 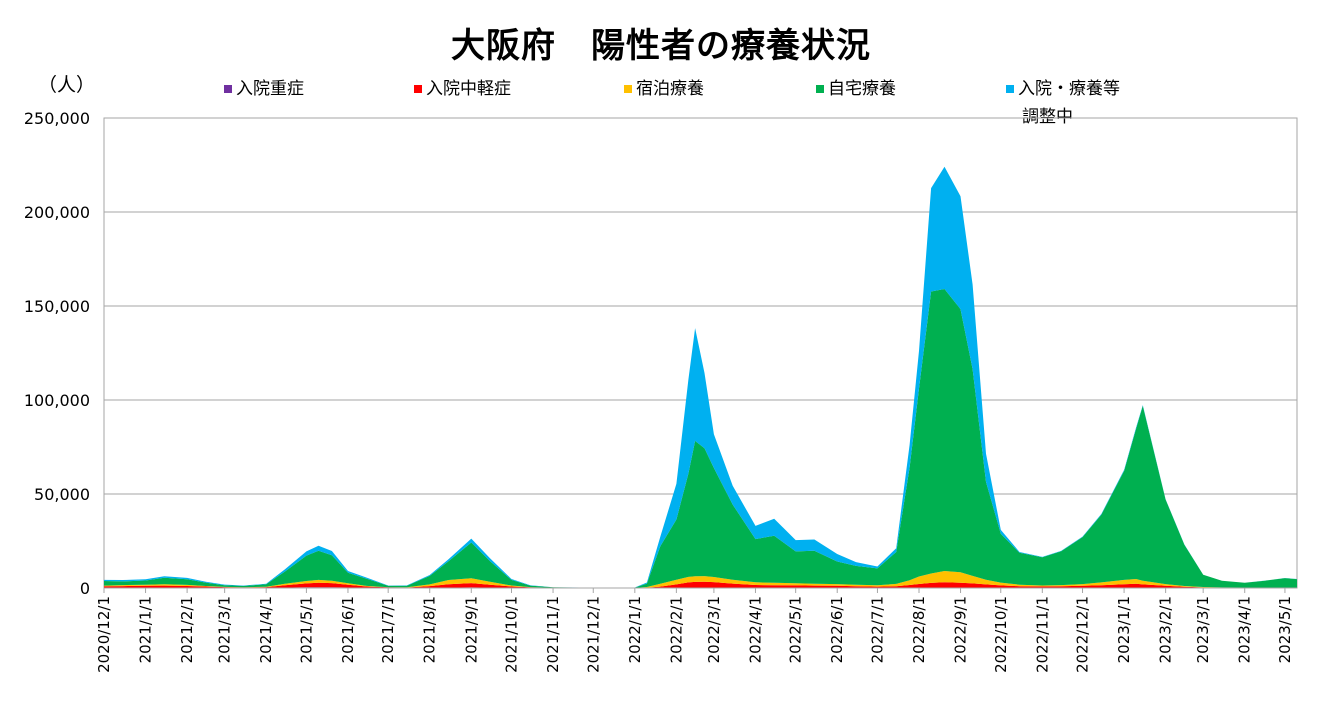 I want to click on x-tick-label: 2021/6/1, so click(x=348, y=629).